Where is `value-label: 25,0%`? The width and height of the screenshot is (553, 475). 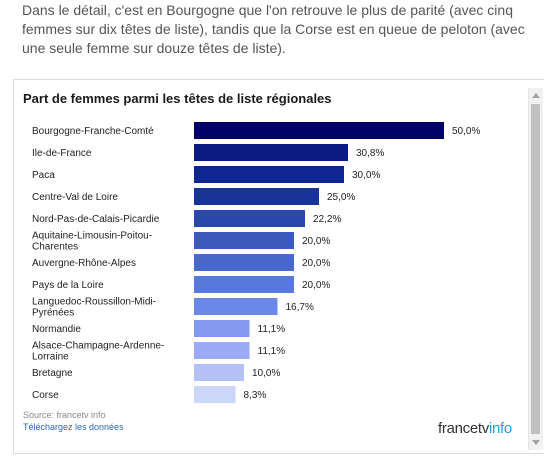
value-label: 25,0% is located at coordinates (341, 197).